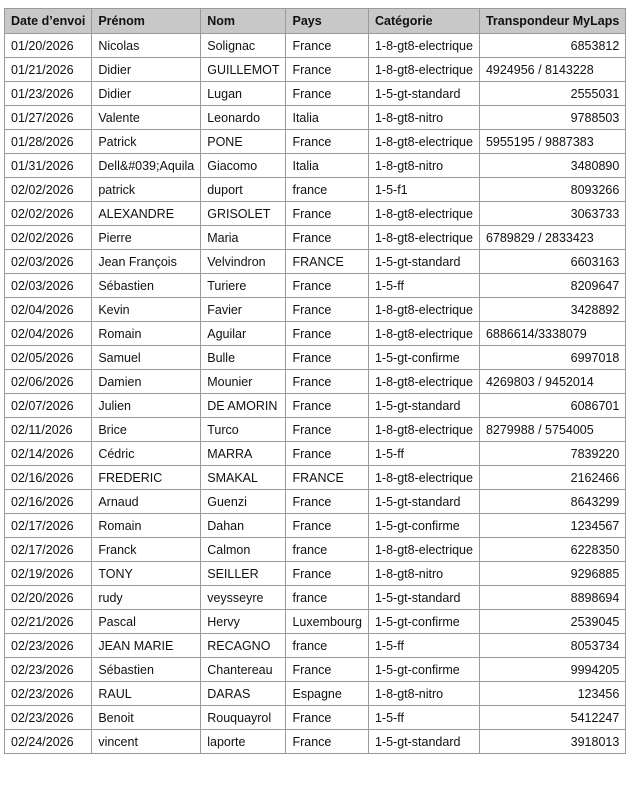 The image size is (628, 792). I want to click on cell-nom: Maria, so click(243, 237).